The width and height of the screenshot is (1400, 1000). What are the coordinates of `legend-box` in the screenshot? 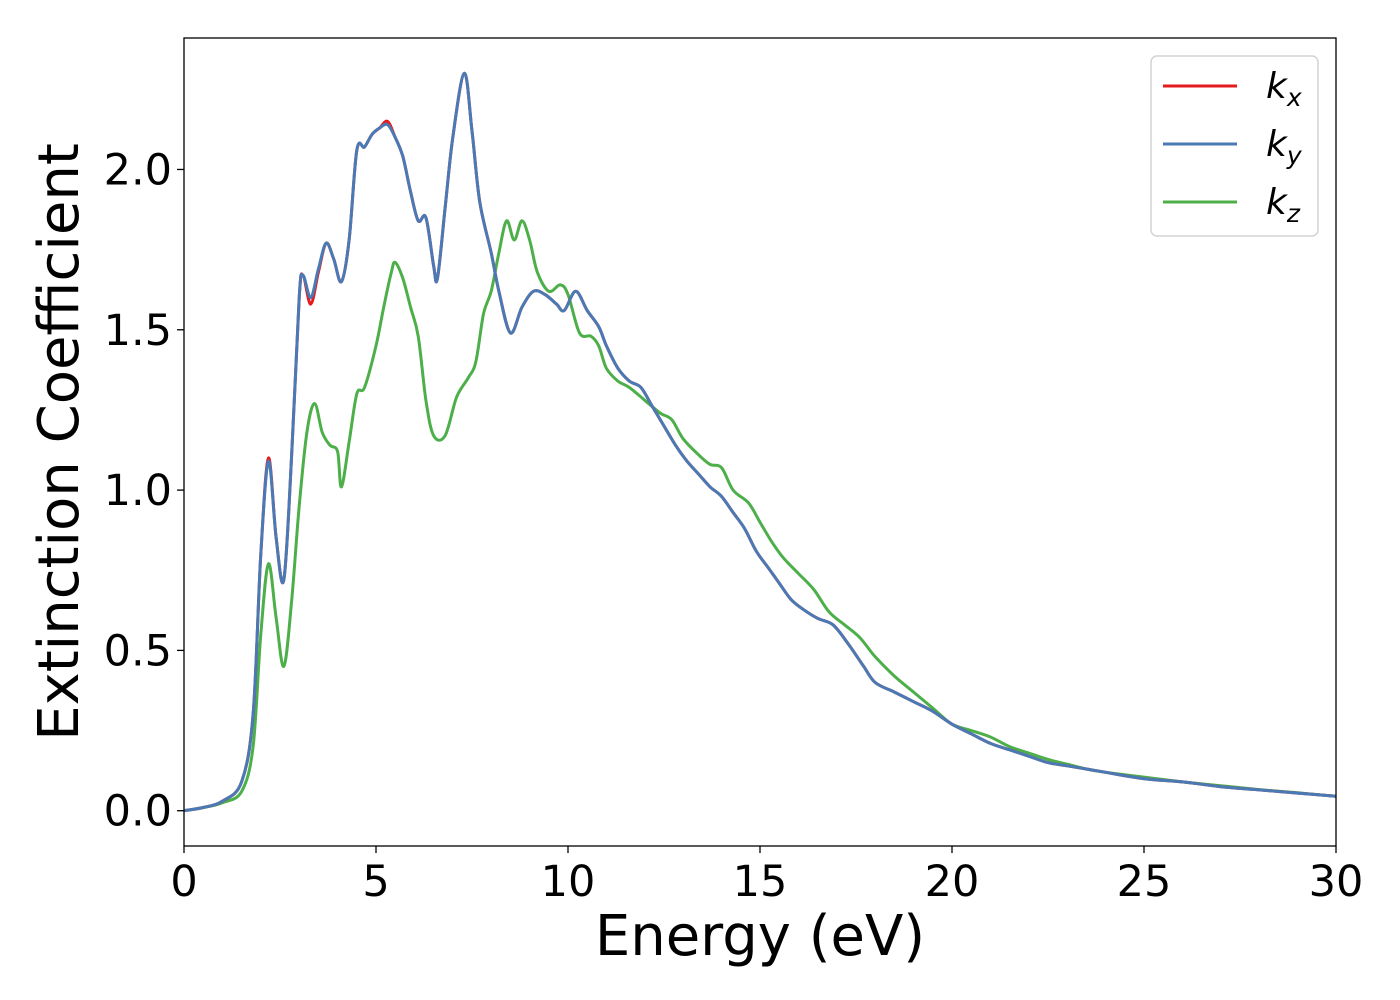 It's located at (1234, 146).